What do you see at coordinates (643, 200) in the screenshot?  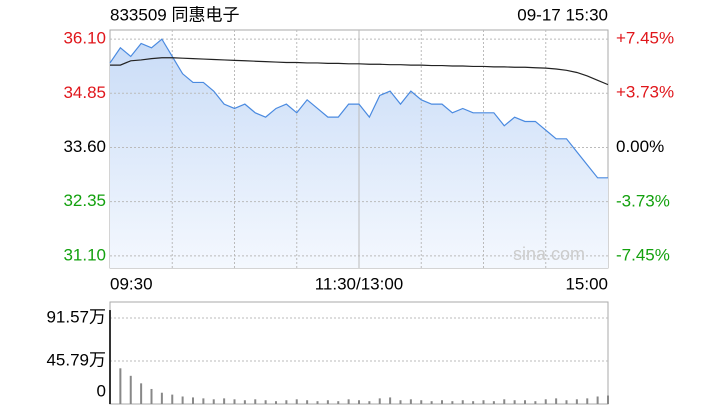 I see `y2-tick-label: -3.73%` at bounding box center [643, 200].